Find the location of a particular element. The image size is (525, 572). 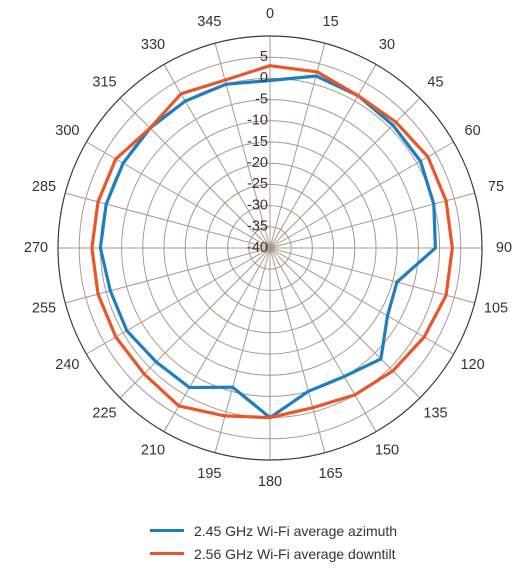

legend-item-azimuth: 2.45 GHz Wi-Fi average azimuth is located at coordinates (273, 530).